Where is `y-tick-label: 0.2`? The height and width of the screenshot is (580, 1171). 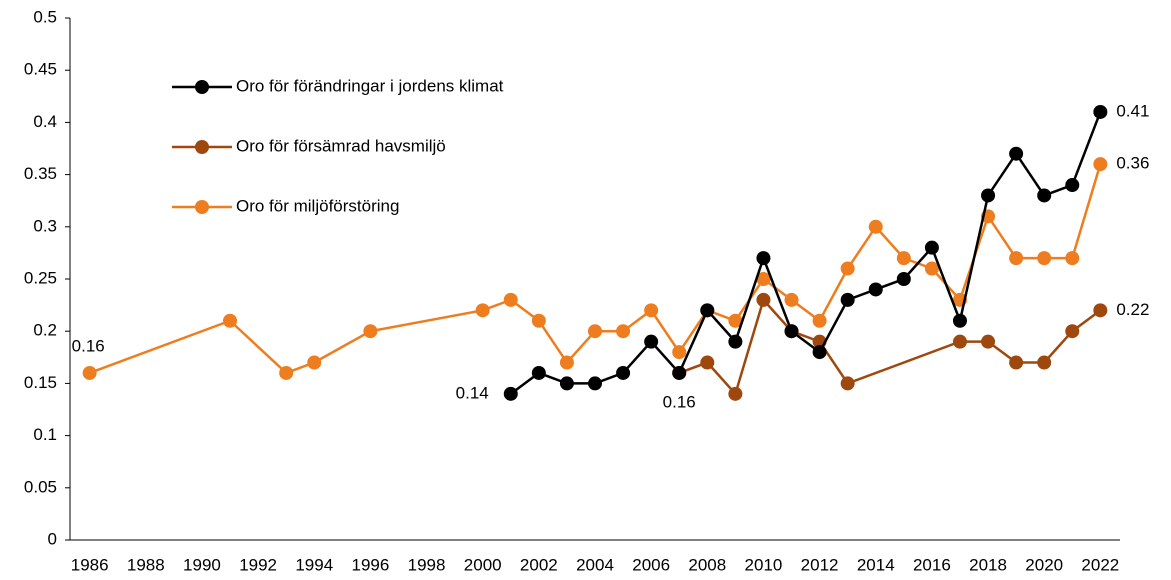 y-tick-label: 0.2 is located at coordinates (45, 330).